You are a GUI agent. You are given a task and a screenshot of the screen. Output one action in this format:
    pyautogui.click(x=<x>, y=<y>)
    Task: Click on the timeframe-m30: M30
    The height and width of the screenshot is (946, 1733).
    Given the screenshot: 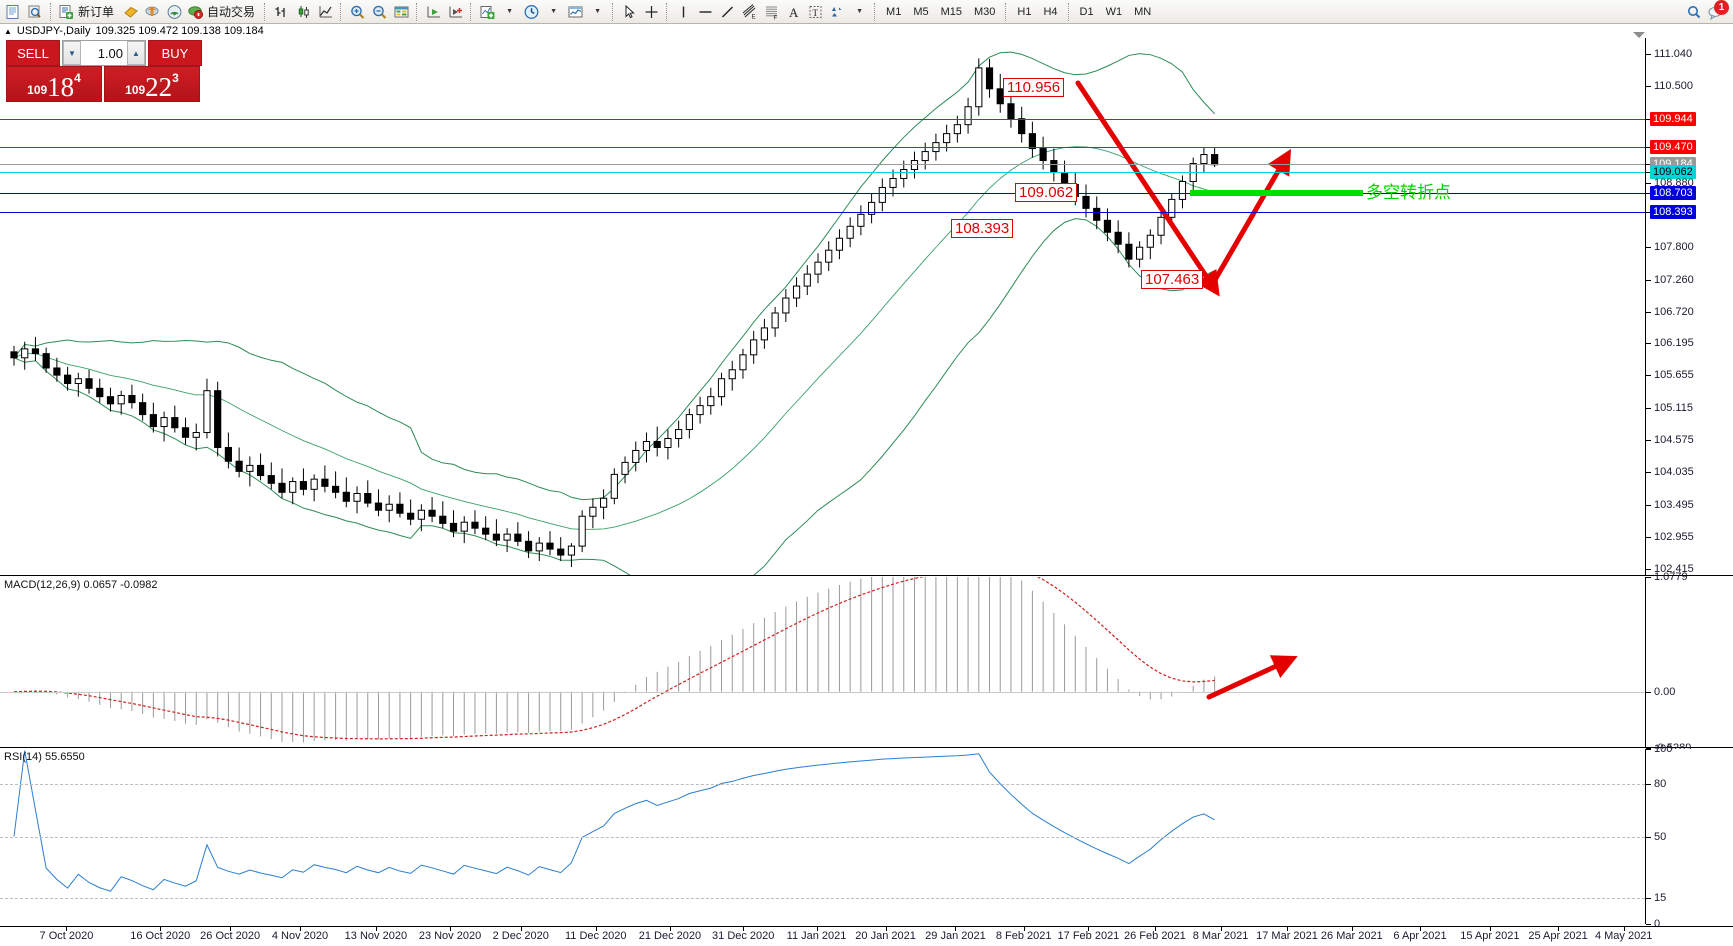 What is the action you would take?
    pyautogui.click(x=985, y=11)
    